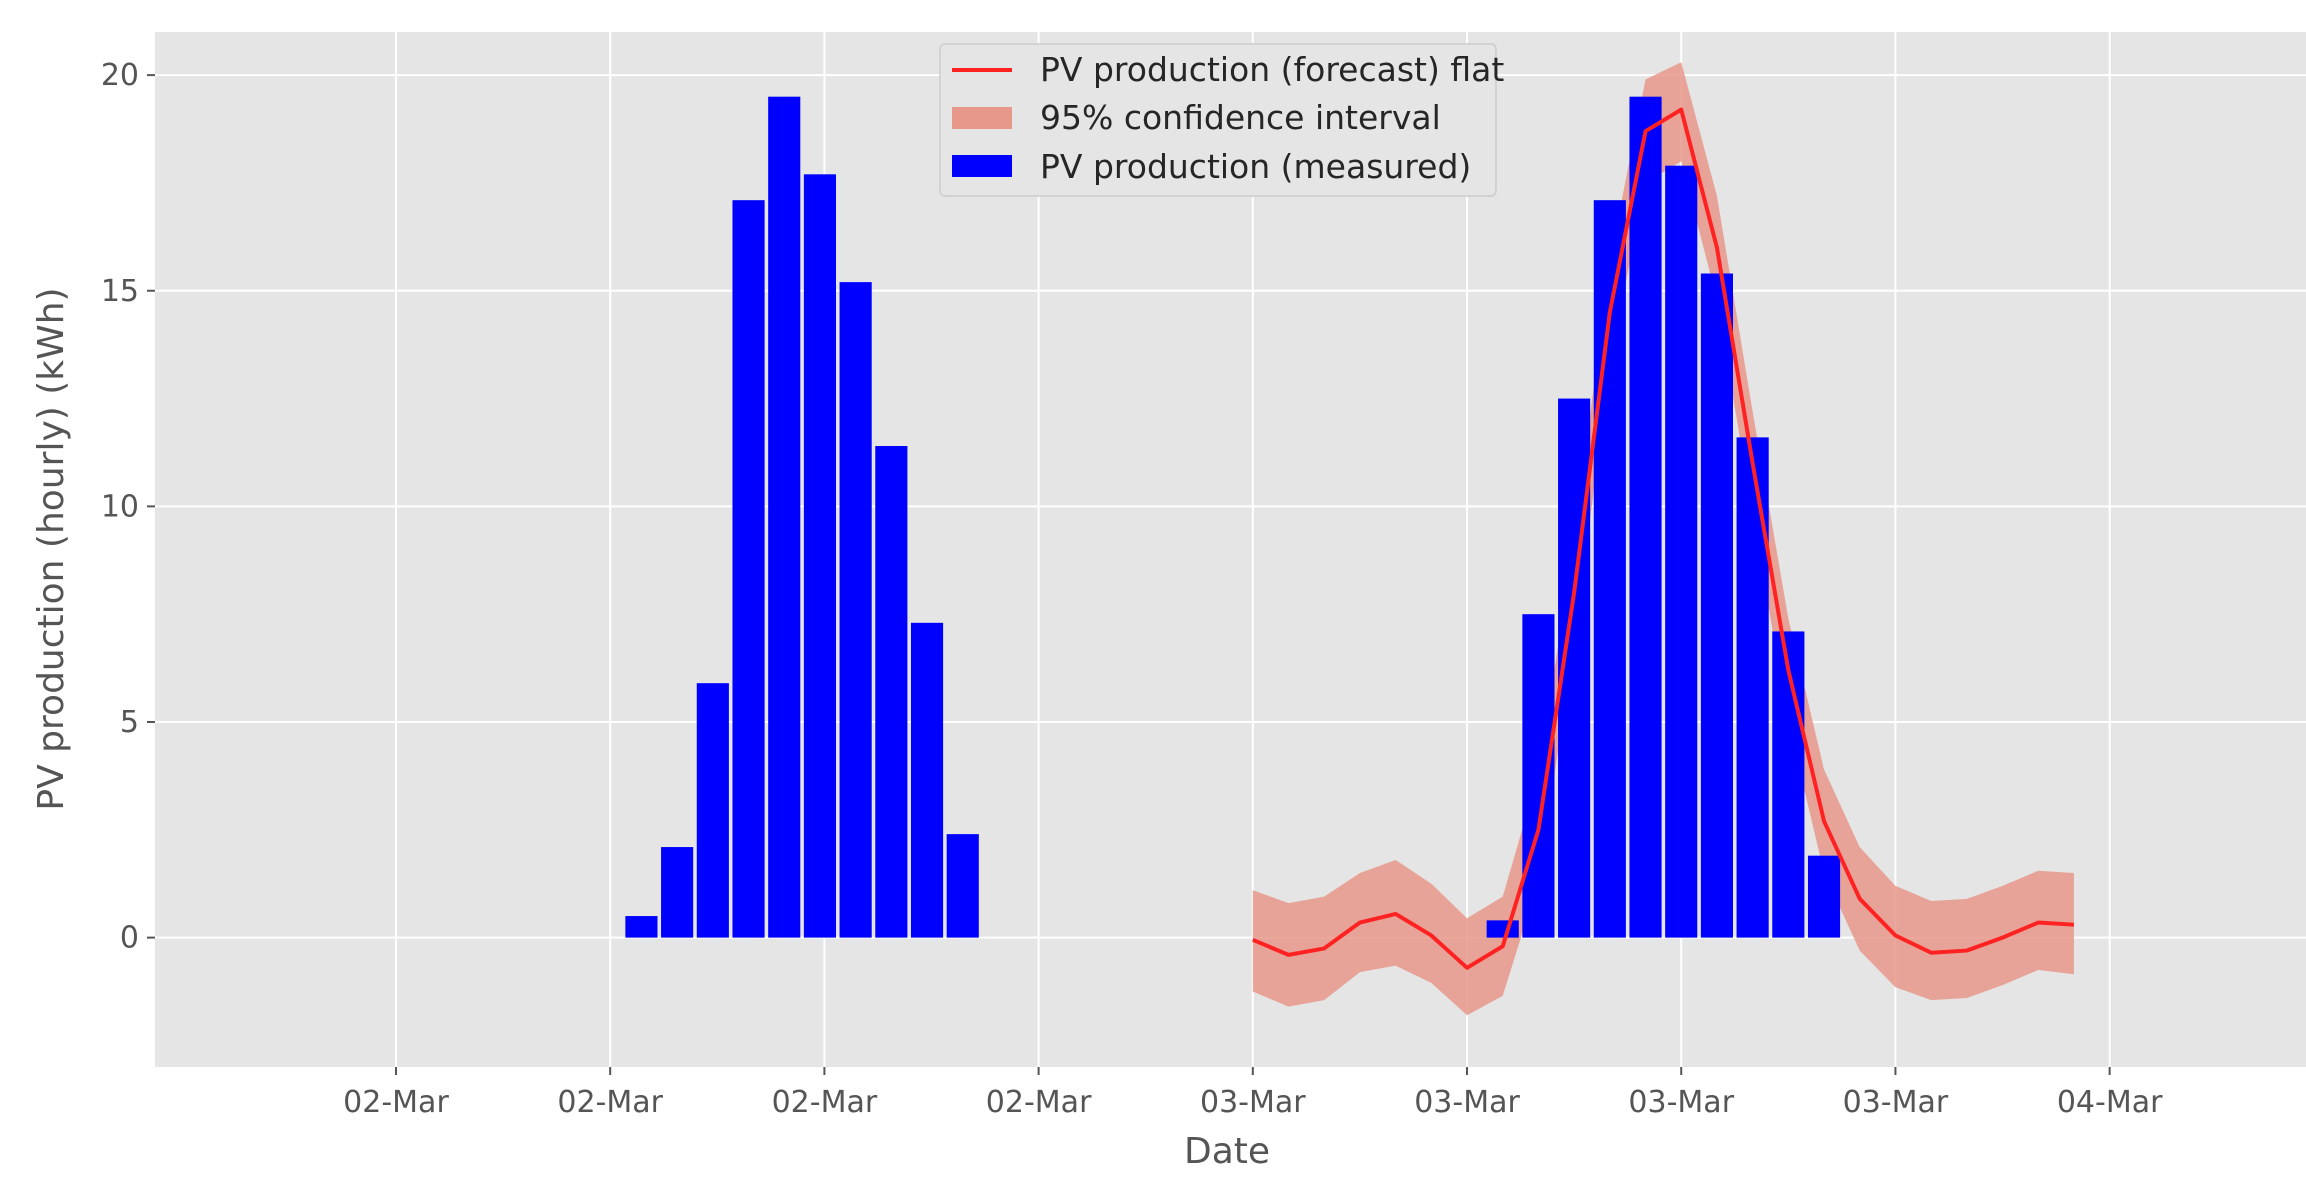 The width and height of the screenshot is (2306, 1190). Describe the element at coordinates (982, 118) in the screenshot. I see `legend-ci-swatch` at that location.